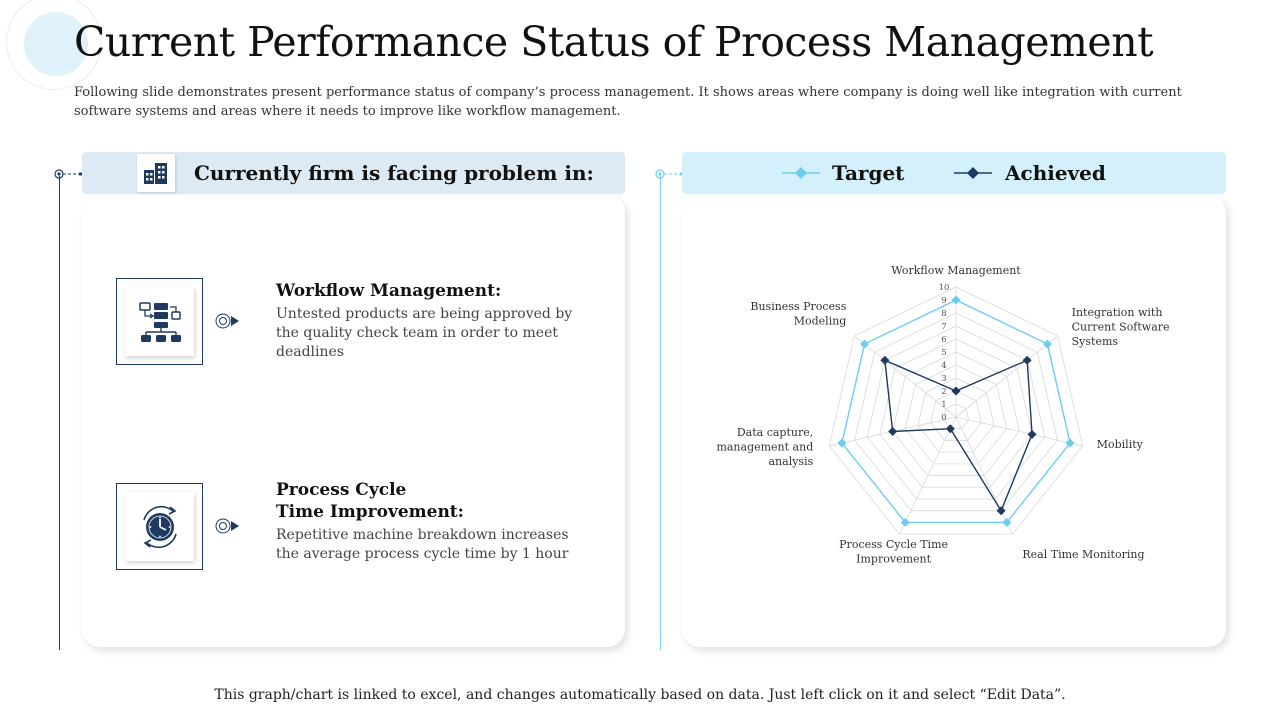 This screenshot has width=1280, height=720. Describe the element at coordinates (943, 327) in the screenshot. I see `radar-tick-label: 7` at that location.